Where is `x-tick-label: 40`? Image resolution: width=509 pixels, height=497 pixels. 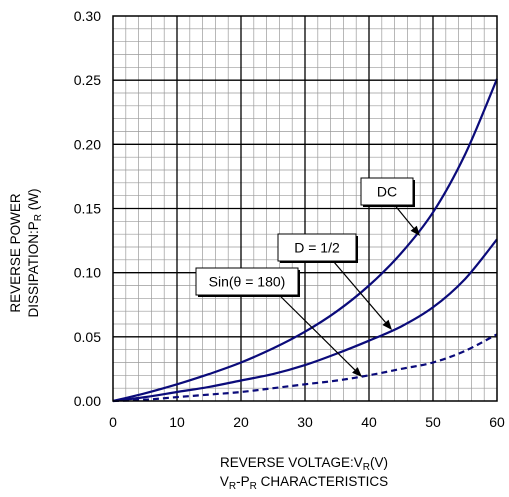 x-tick-label: 40 is located at coordinates (369, 422).